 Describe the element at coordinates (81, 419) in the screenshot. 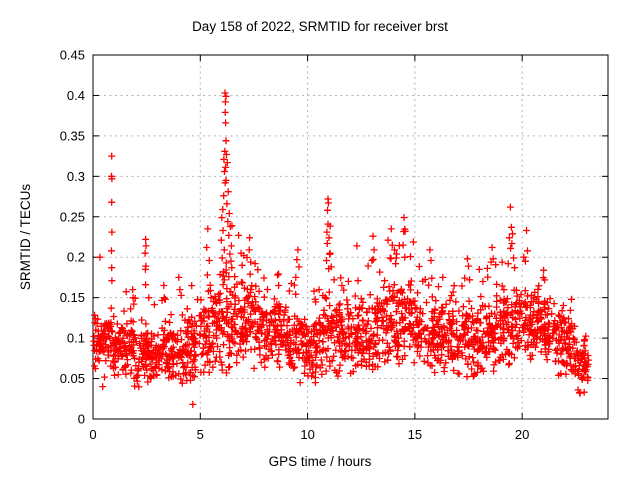

I see `y-tick-label: 0` at that location.